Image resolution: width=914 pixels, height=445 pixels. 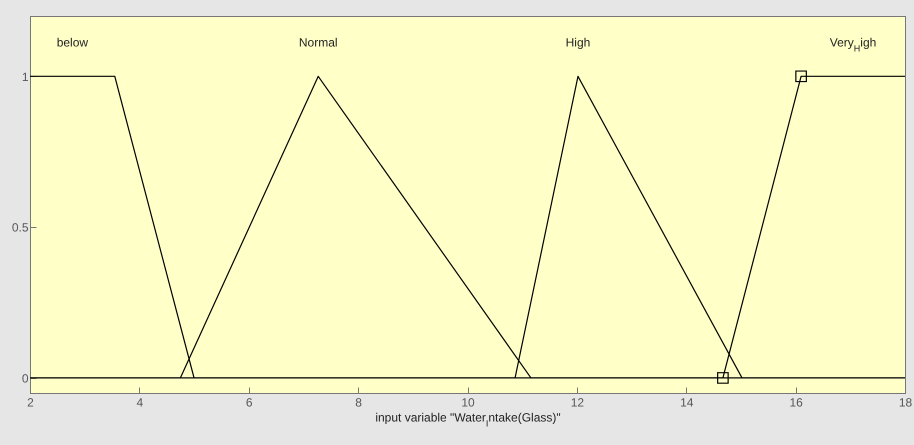 I want to click on x-tick-label: 8, so click(x=358, y=403).